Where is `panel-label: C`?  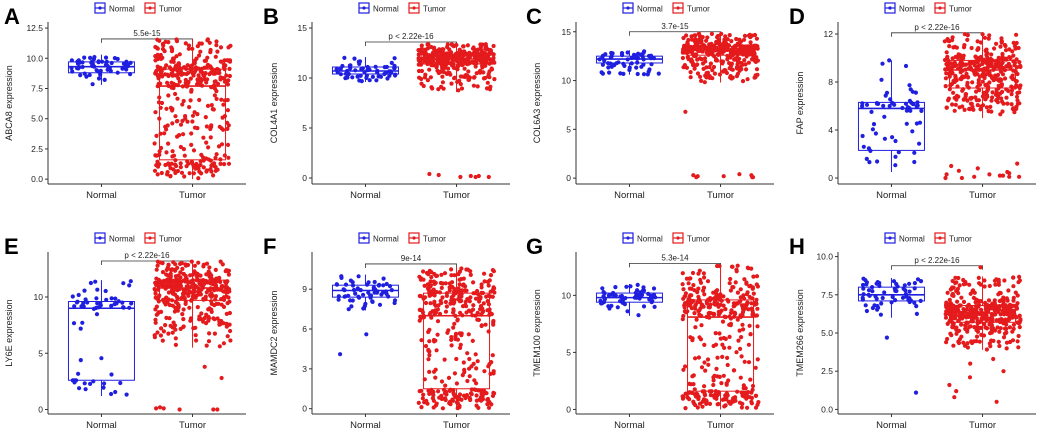
panel-label: C is located at coordinates (534, 16).